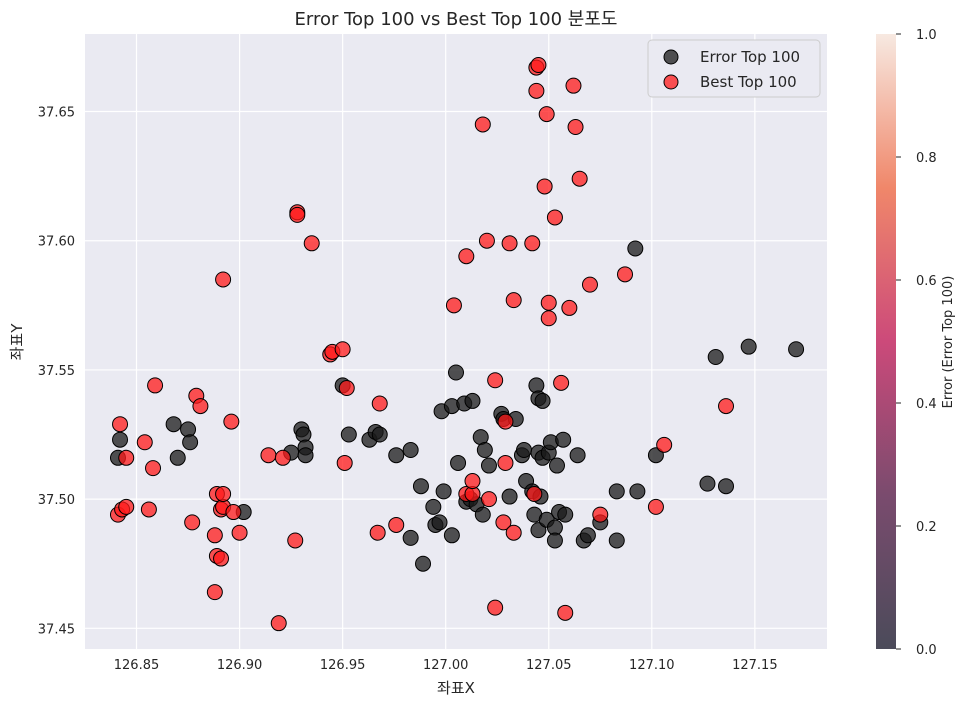 Image resolution: width=968 pixels, height=705 pixels. I want to click on legend-box, so click(734, 68).